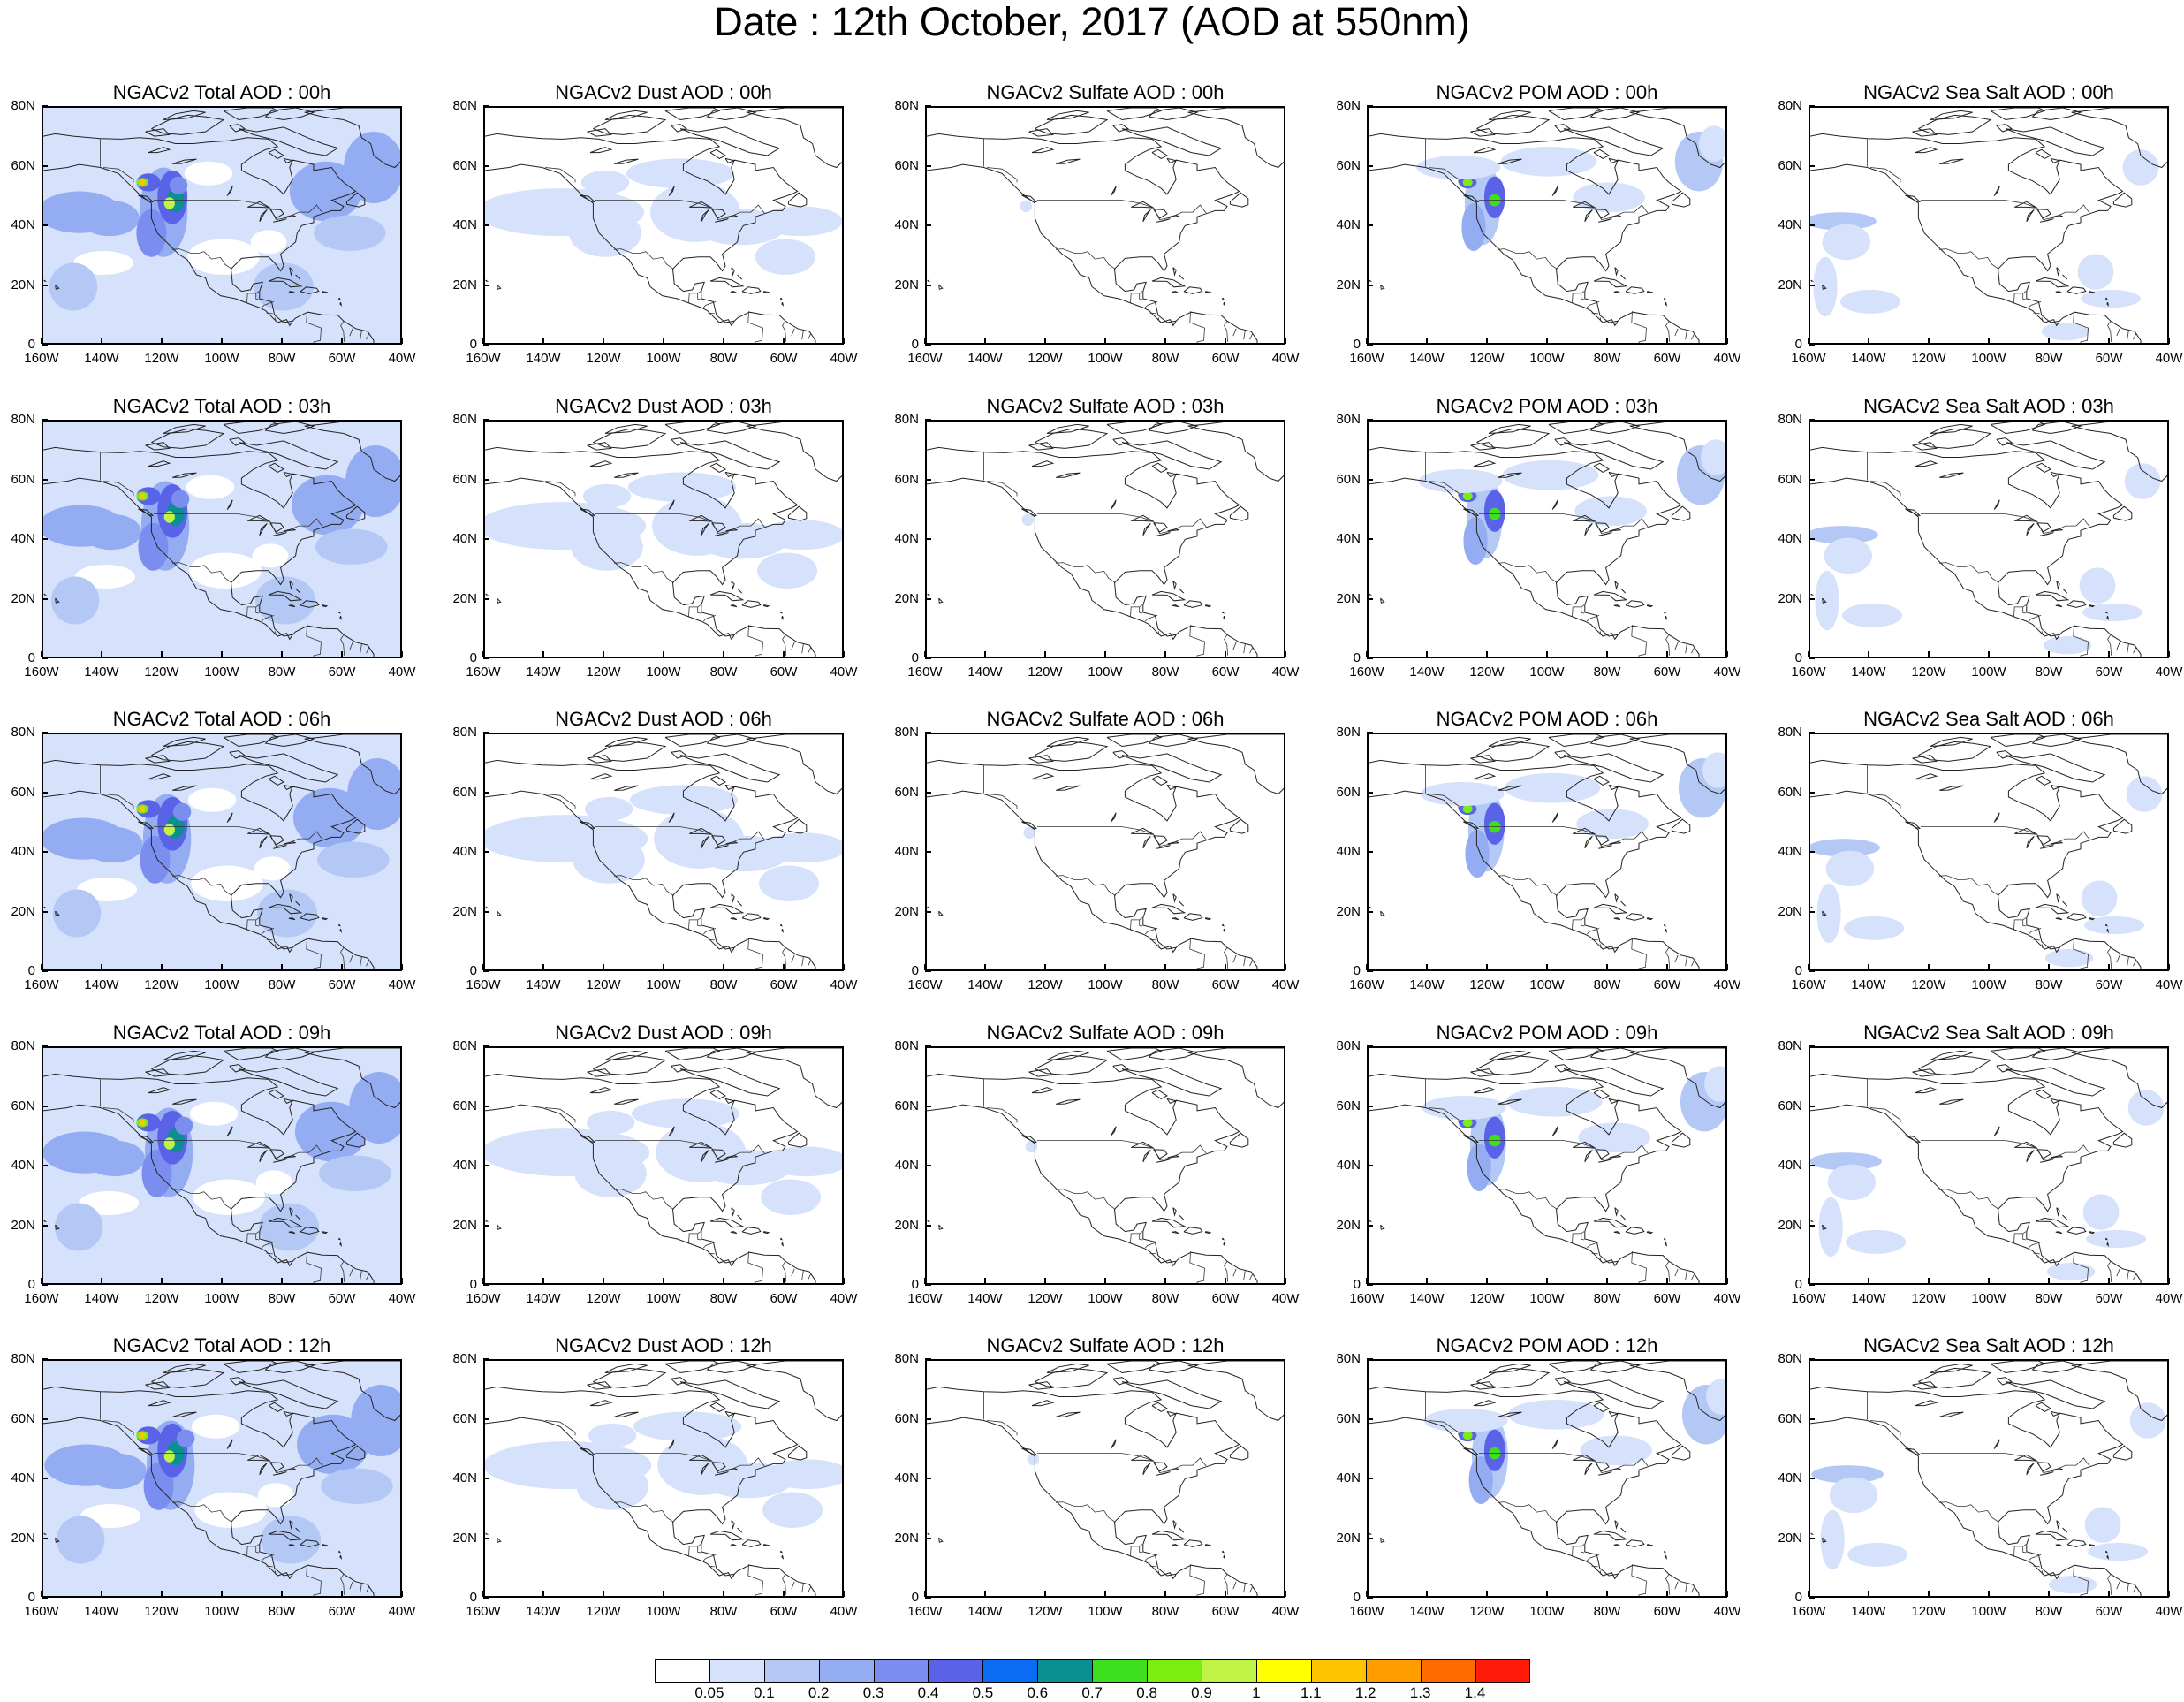 The width and height of the screenshot is (2184, 1702). Describe the element at coordinates (663, 358) in the screenshot. I see `lon-tick-label: 100W` at that location.